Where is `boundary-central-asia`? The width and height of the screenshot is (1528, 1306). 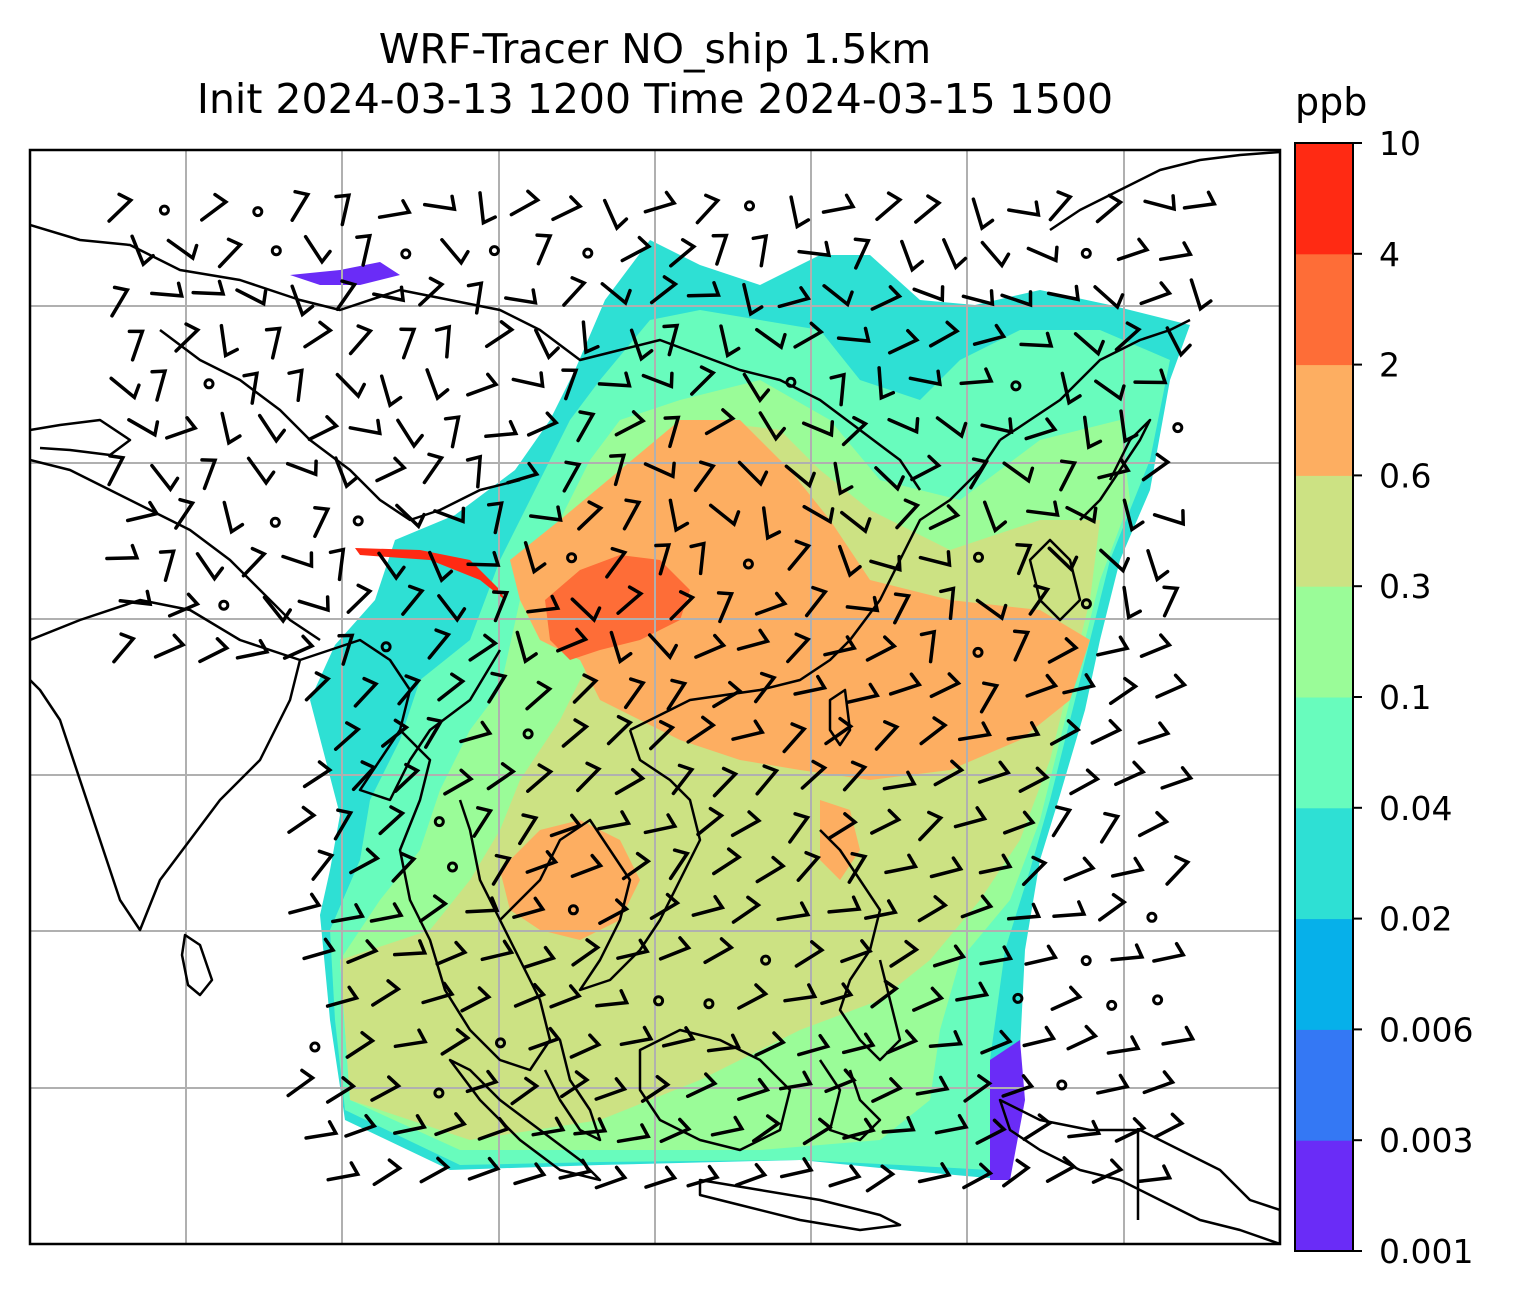 boundary-central-asia is located at coordinates (476, 357).